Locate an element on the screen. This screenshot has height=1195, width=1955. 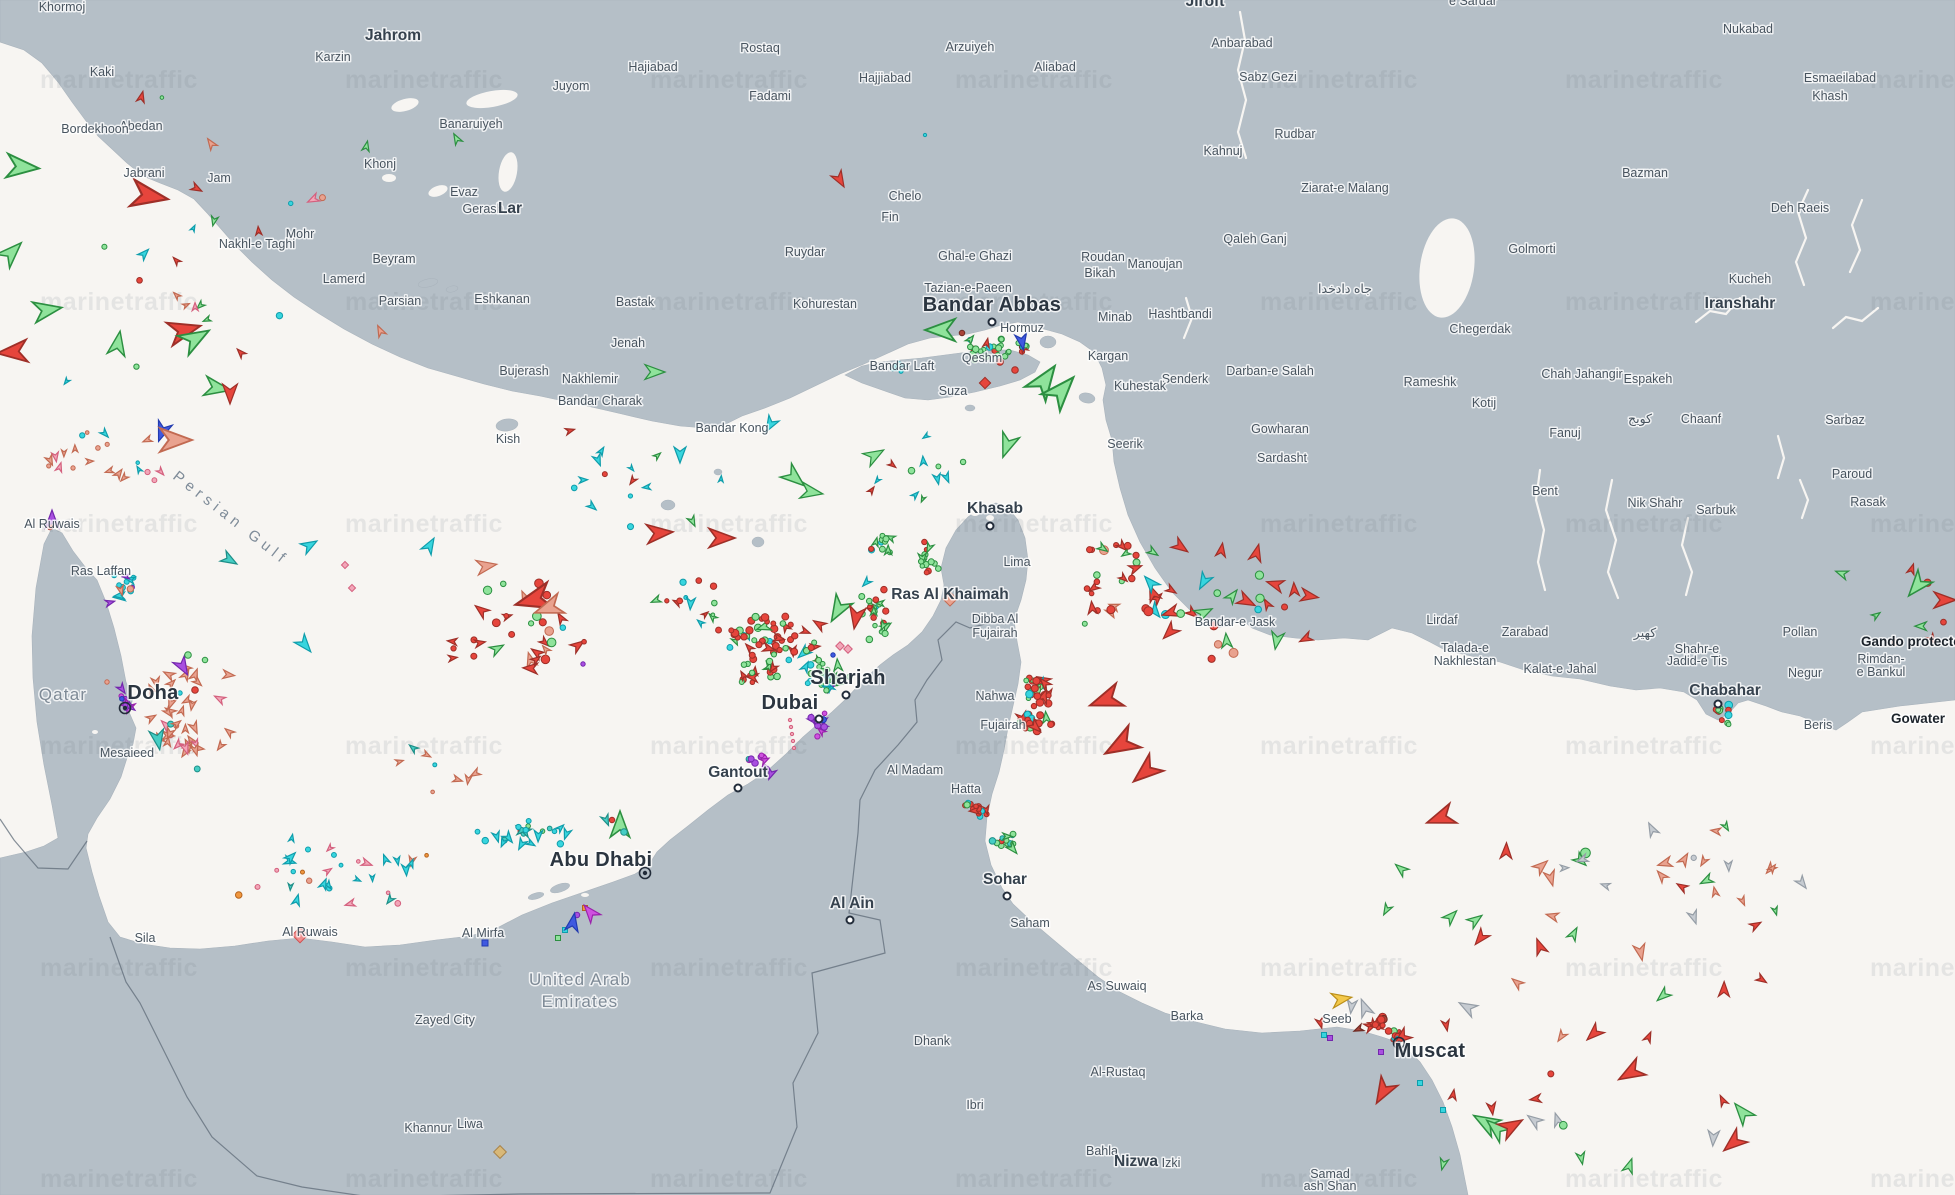
vessel-marker-pink-diamond is located at coordinates (352, 588).